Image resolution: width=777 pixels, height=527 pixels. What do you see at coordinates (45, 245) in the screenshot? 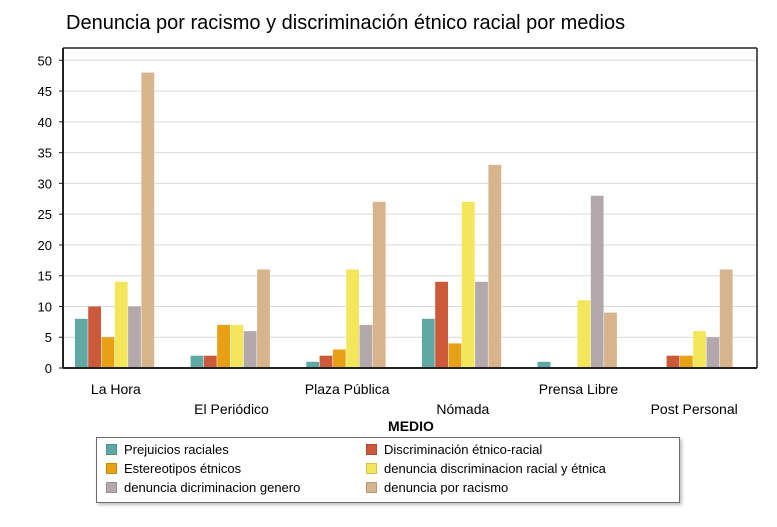
I see `y-tick-label: 20` at bounding box center [45, 245].